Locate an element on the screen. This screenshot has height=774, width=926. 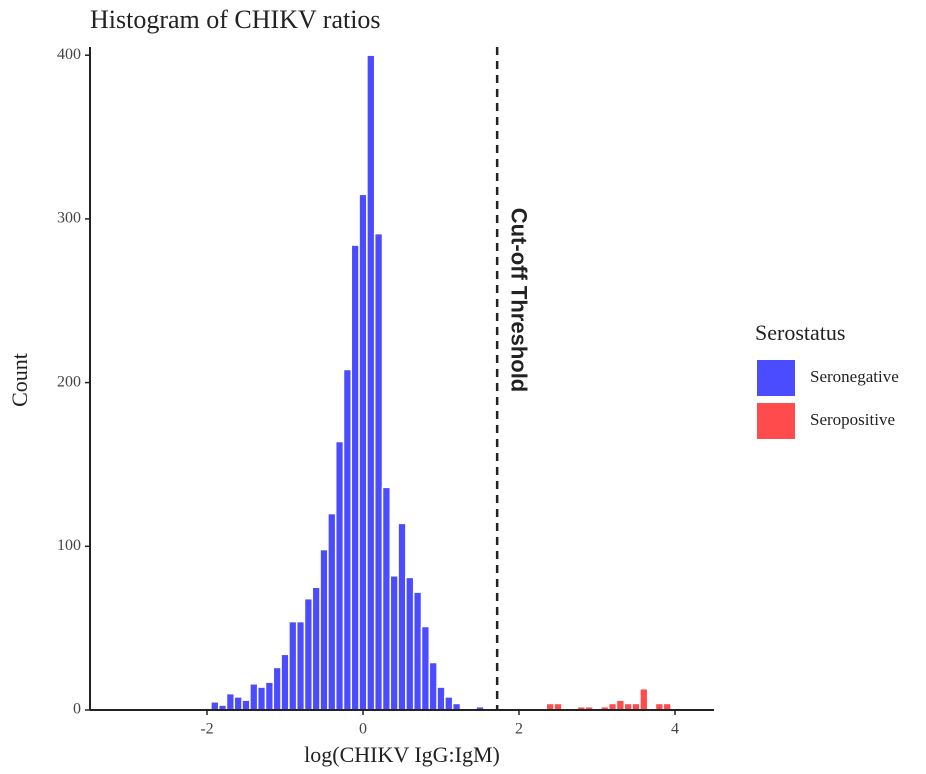
y-tick-label: 0 is located at coordinates (77, 709).